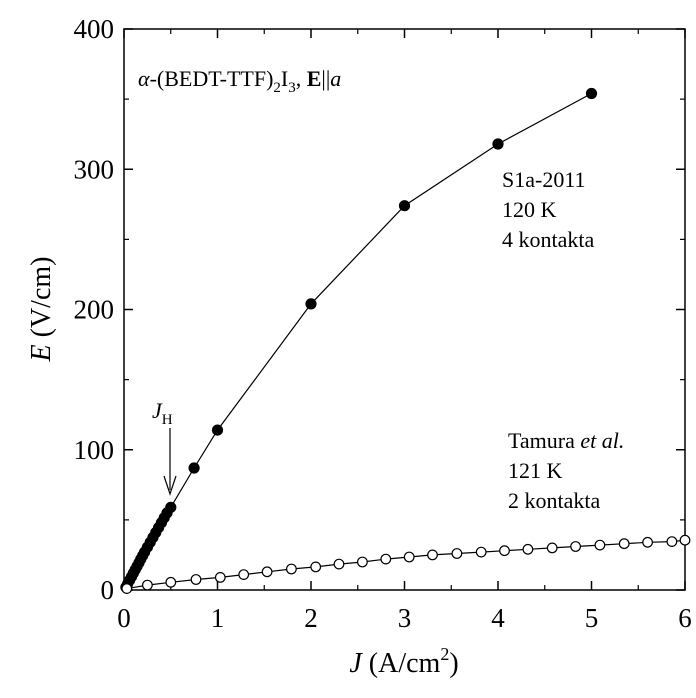 The image size is (696, 698). What do you see at coordinates (124, 618) in the screenshot?
I see `x-tick-label: 0` at bounding box center [124, 618].